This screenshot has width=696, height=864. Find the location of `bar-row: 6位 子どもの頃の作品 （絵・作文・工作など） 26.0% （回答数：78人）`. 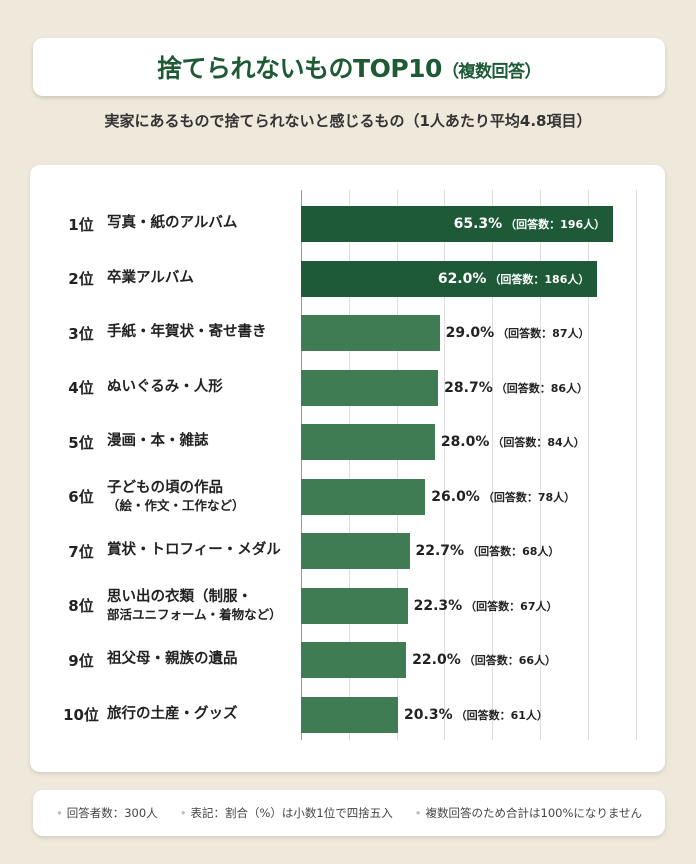

bar-row: 6位 子どもの頃の作品 （絵・作文・工作など） 26.0% （回答数：78人） is located at coordinates (348, 496).